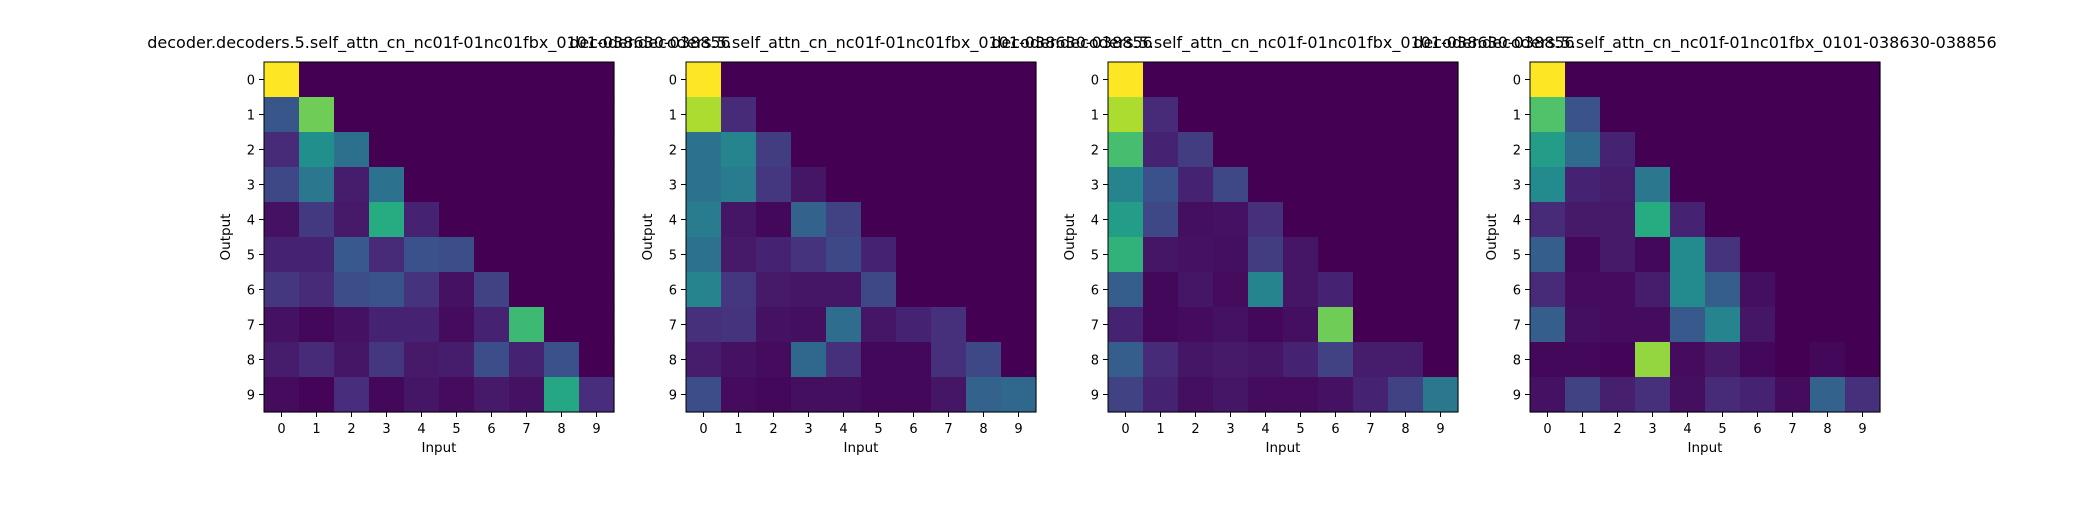  I want to click on heatmap-cell-r6-c8, so click(984, 290).